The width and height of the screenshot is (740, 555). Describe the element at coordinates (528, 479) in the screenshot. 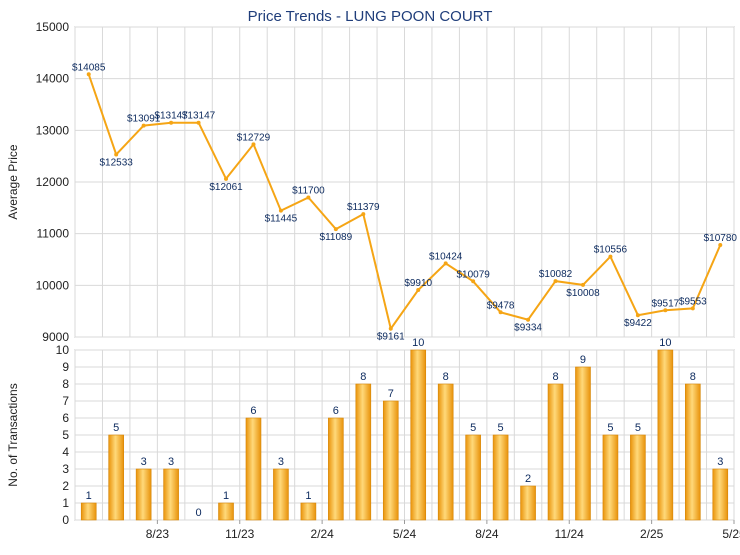

I see `transaction-count-label: 2` at that location.